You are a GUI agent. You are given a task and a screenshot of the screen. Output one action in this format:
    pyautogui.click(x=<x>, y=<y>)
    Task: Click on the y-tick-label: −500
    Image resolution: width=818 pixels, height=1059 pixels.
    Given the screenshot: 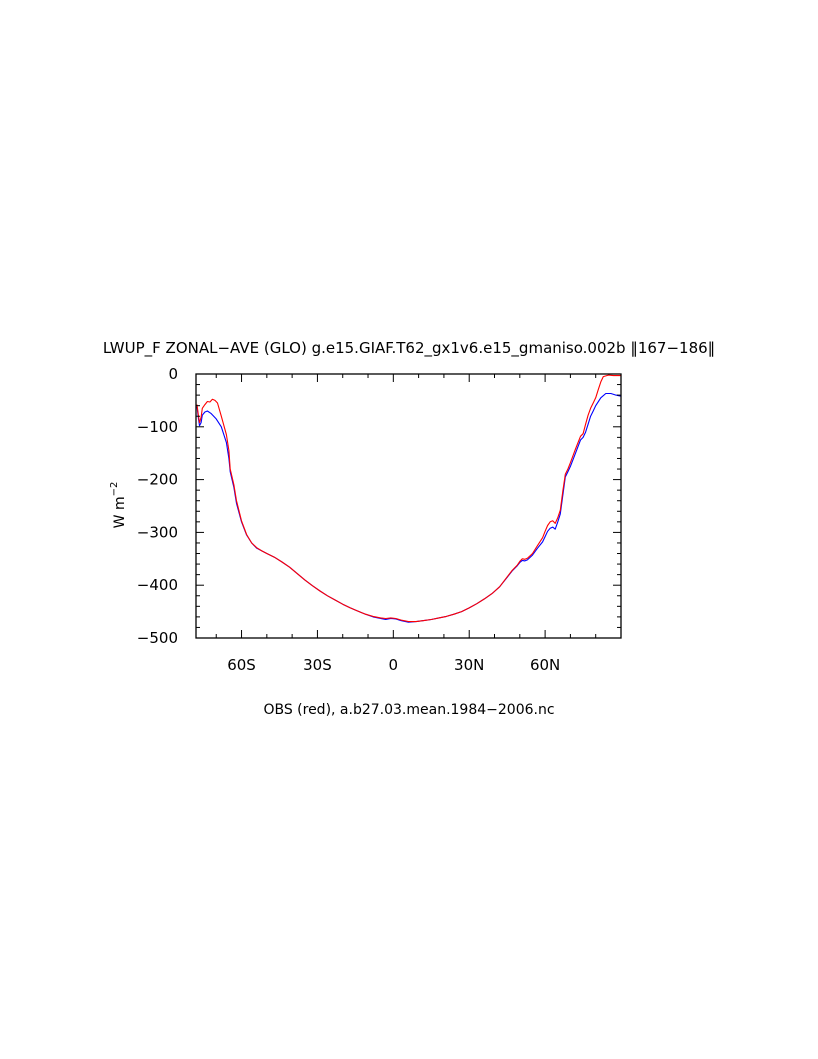 What is the action you would take?
    pyautogui.click(x=157, y=638)
    